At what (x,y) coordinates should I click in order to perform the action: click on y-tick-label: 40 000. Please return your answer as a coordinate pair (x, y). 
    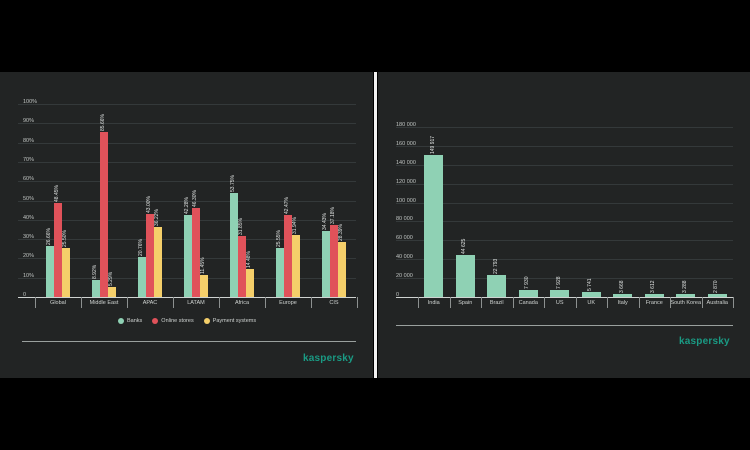
    Looking at the image, I should click on (404, 257).